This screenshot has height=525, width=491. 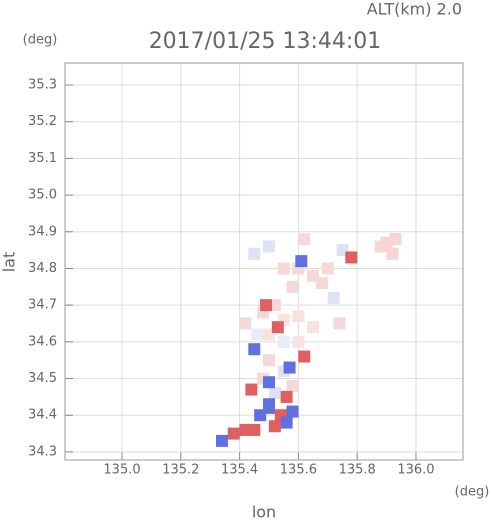 What do you see at coordinates (239, 470) in the screenshot?
I see `x-tick-label: 135.4` at bounding box center [239, 470].